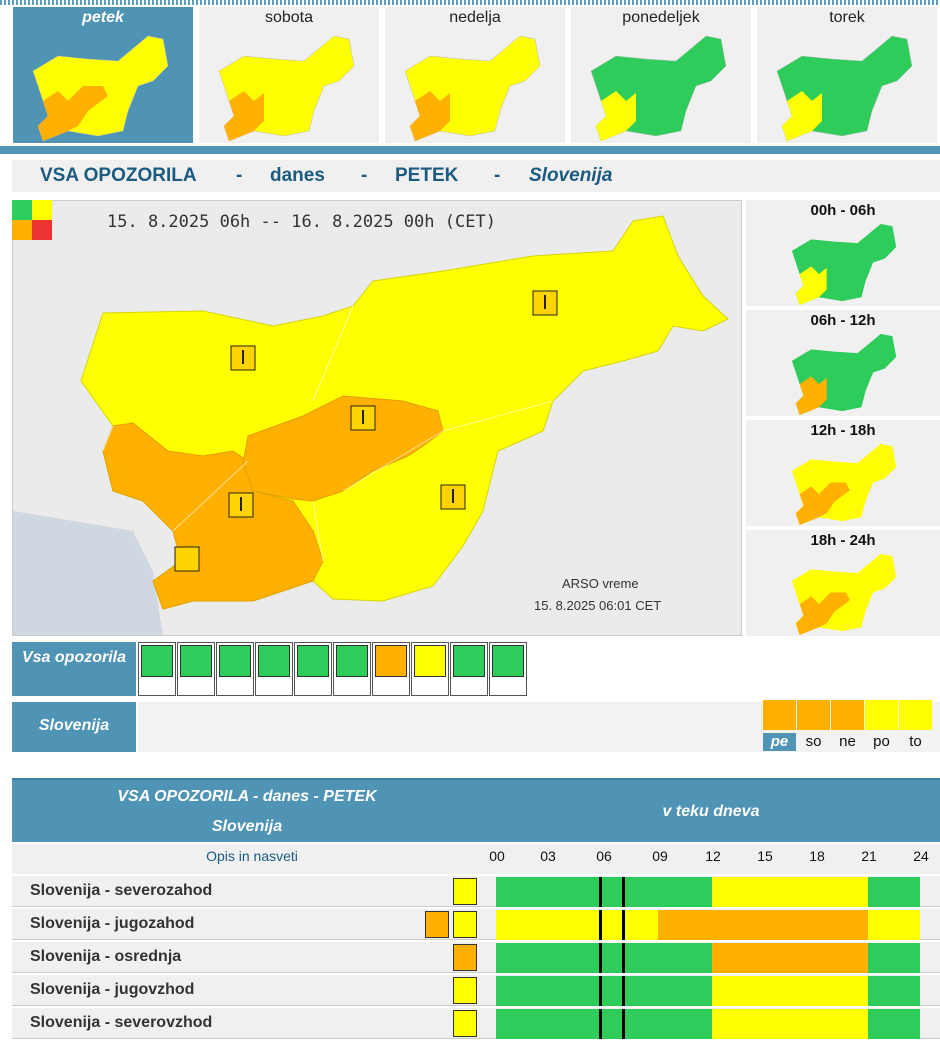  Describe the element at coordinates (274, 669) in the screenshot. I see `snow-icon` at that location.